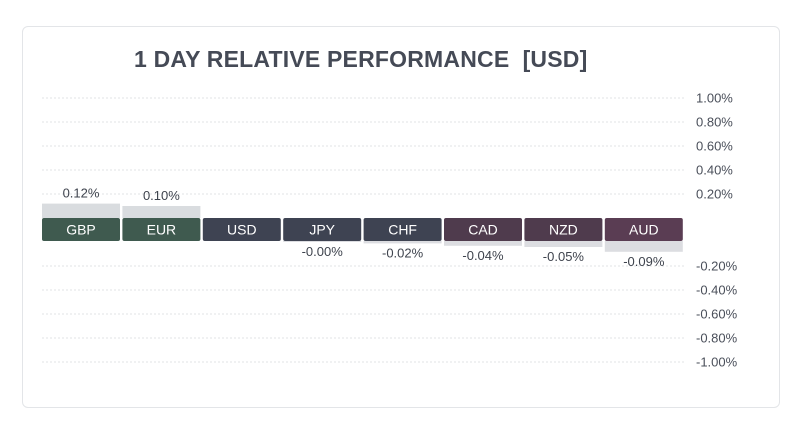 The image size is (800, 434). I want to click on currency-label: EUR, so click(162, 230).